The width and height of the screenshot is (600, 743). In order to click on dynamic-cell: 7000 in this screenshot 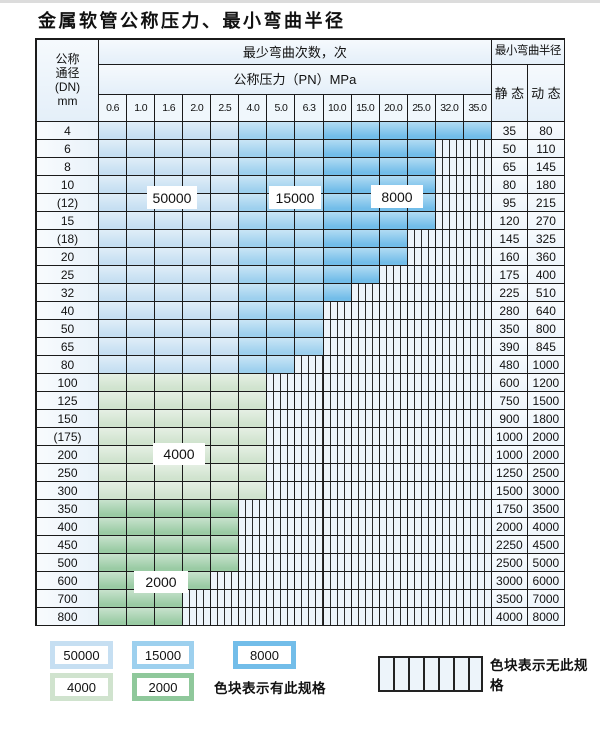, I will do `click(546, 599)`.